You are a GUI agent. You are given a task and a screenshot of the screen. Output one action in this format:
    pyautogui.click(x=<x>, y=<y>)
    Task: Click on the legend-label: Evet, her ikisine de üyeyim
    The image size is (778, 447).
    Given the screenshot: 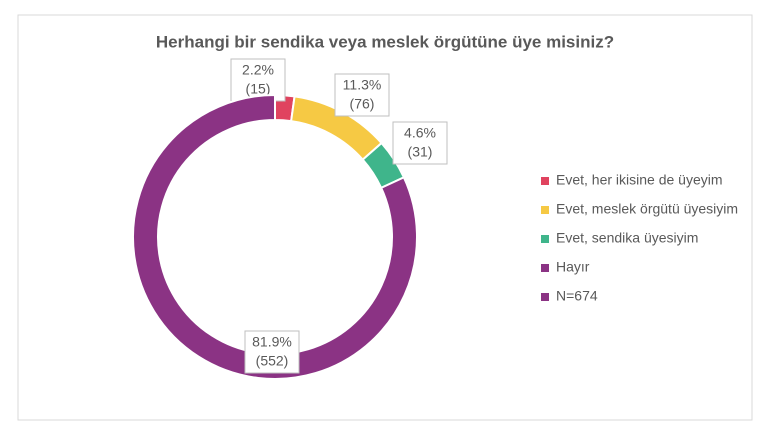 What is the action you would take?
    pyautogui.click(x=639, y=180)
    